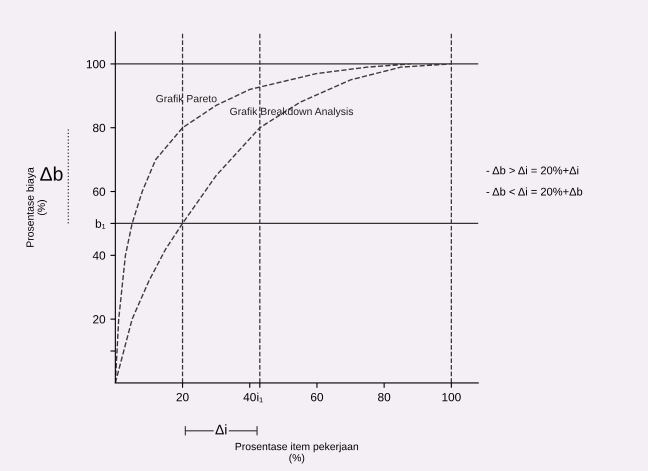 The width and height of the screenshot is (648, 471). I want to click on text: Δb, so click(51, 173).